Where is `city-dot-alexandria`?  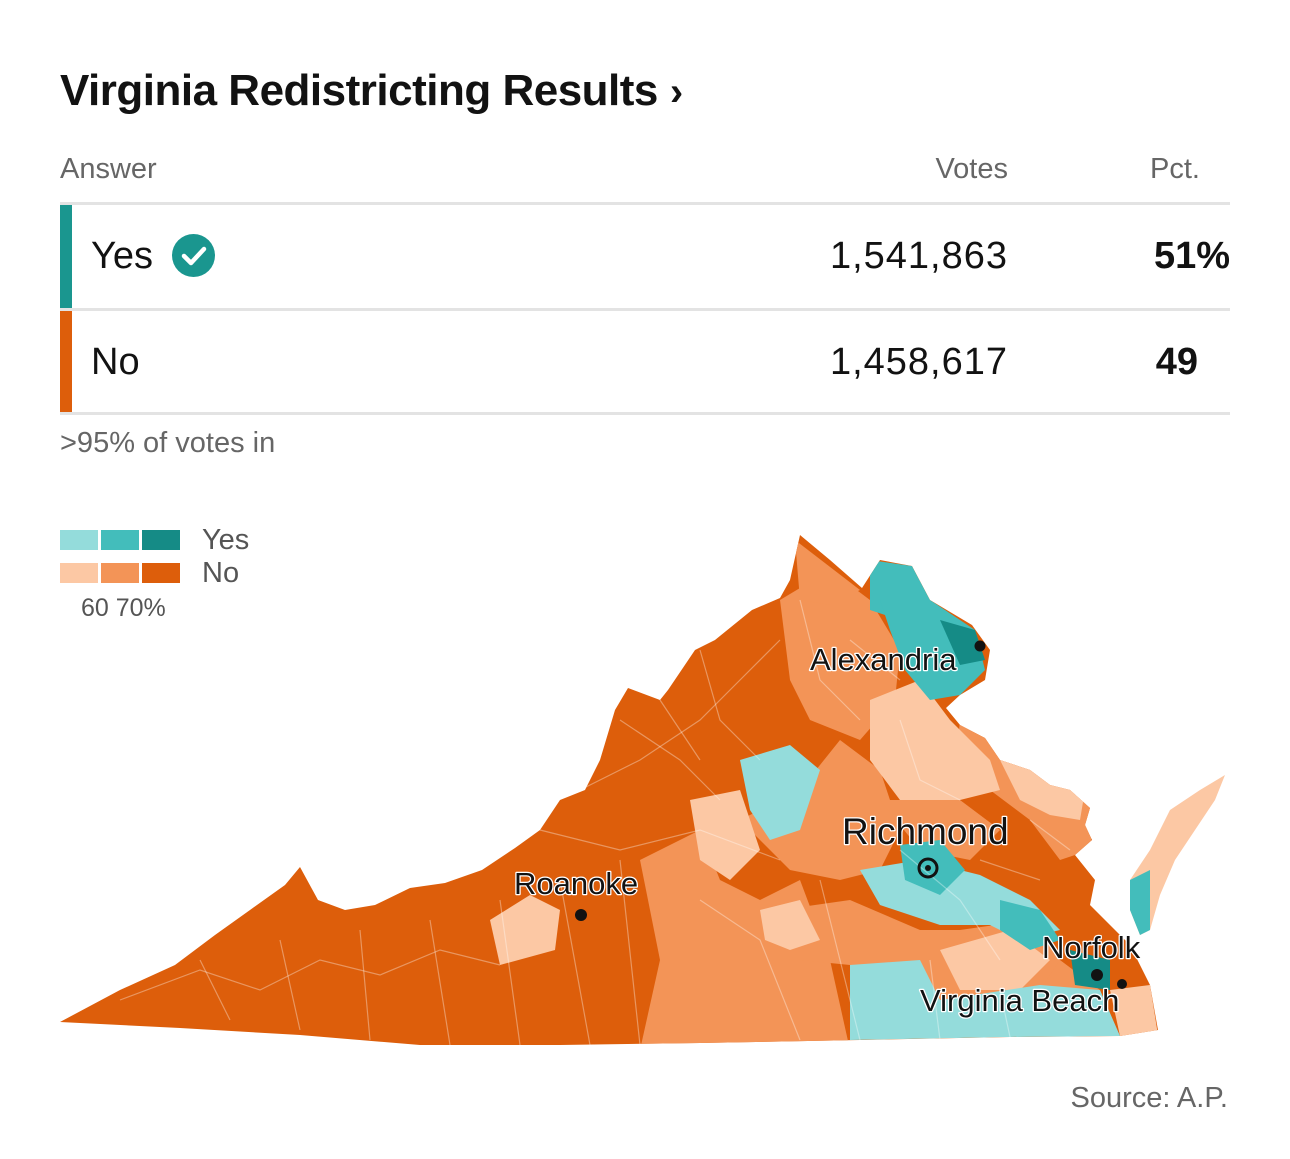
city-dot-alexandria is located at coordinates (980, 646).